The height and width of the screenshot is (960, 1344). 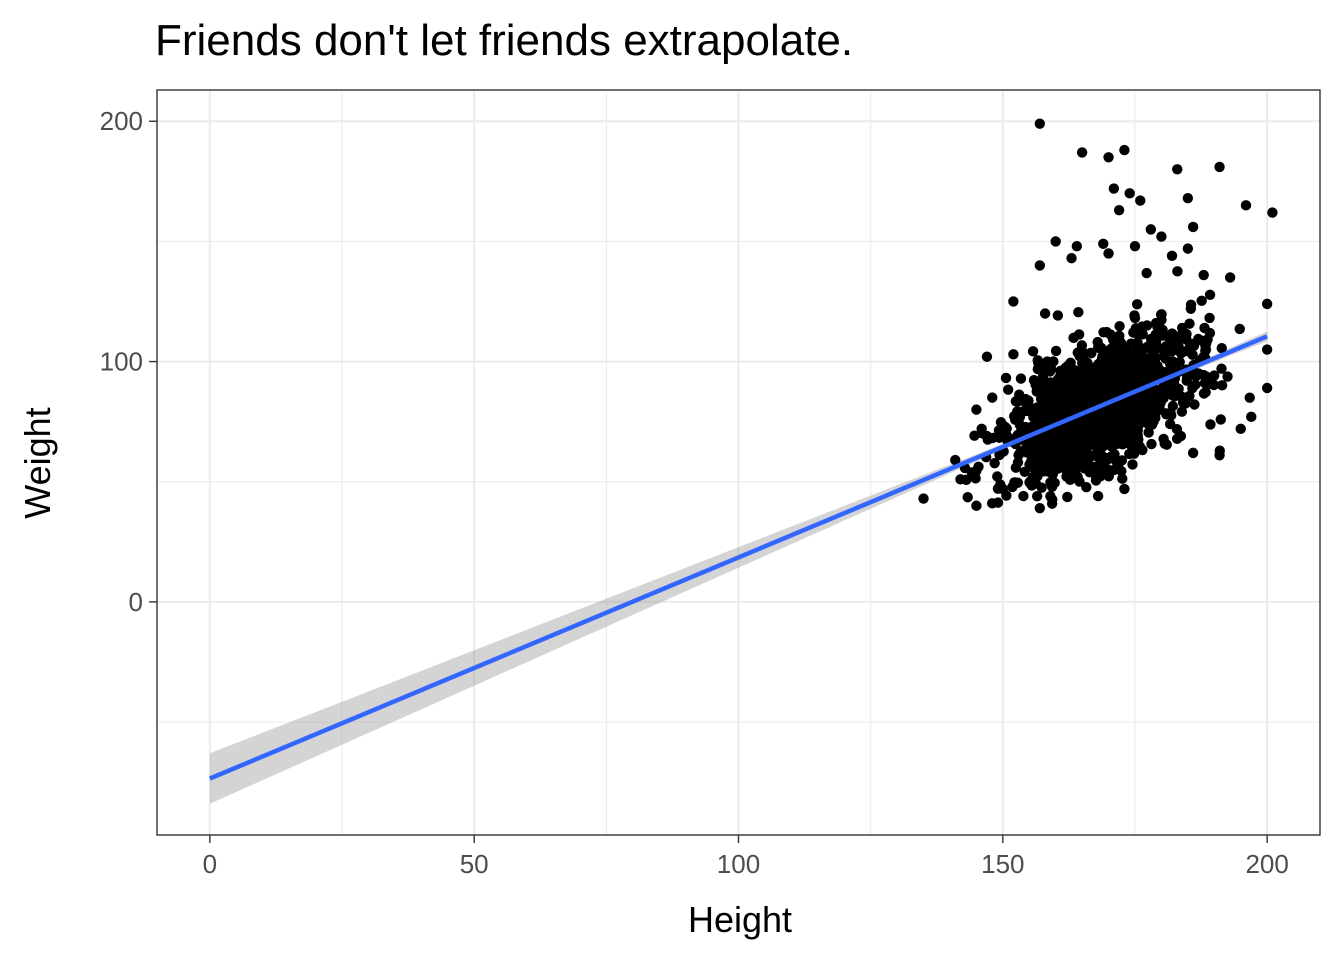 I want to click on x-tick-label: 150, so click(x=1002, y=864).